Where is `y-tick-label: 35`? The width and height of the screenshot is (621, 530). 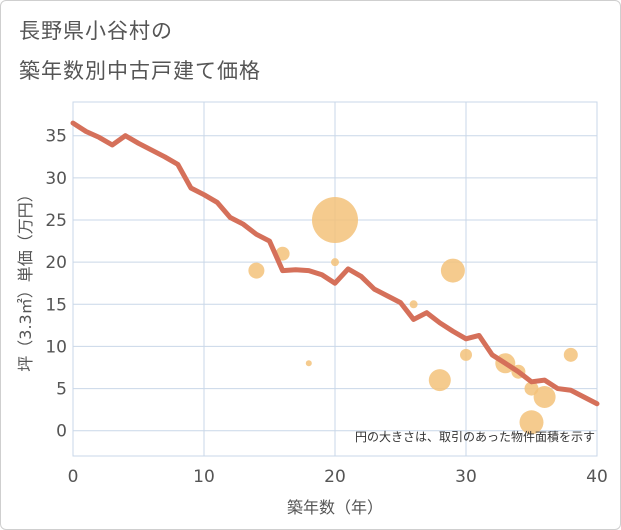 y-tick-label: 35 is located at coordinates (56, 137).